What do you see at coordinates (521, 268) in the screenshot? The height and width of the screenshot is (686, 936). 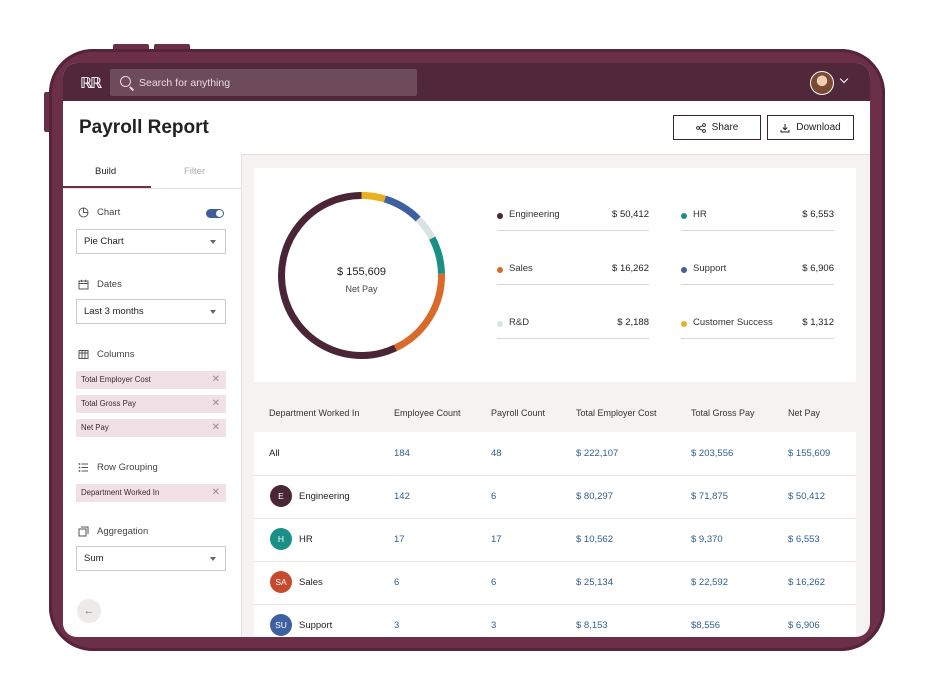 I see `legend-name: Sales` at bounding box center [521, 268].